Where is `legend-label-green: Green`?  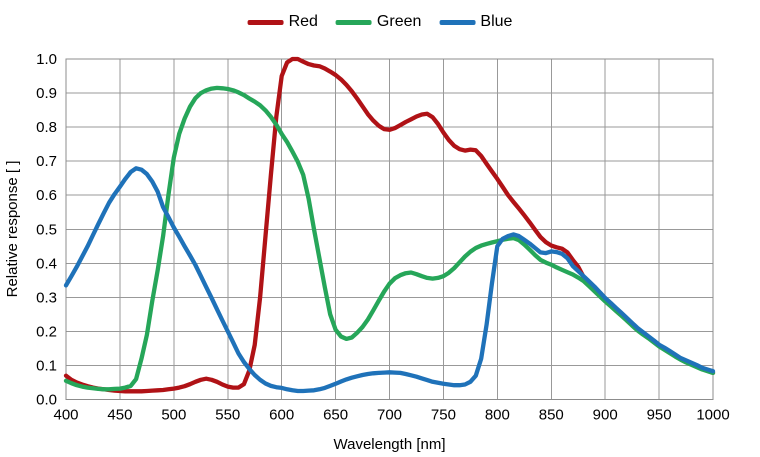 legend-label-green: Green is located at coordinates (399, 21).